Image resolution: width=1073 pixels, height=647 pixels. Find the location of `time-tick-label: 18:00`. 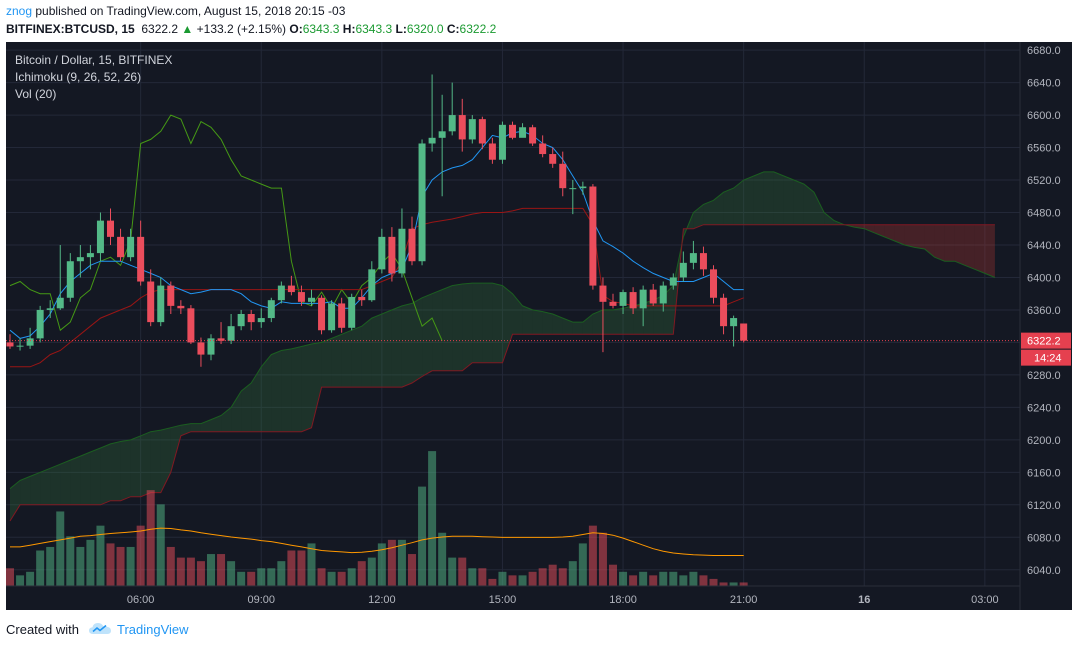

time-tick-label: 18:00 is located at coordinates (623, 600).